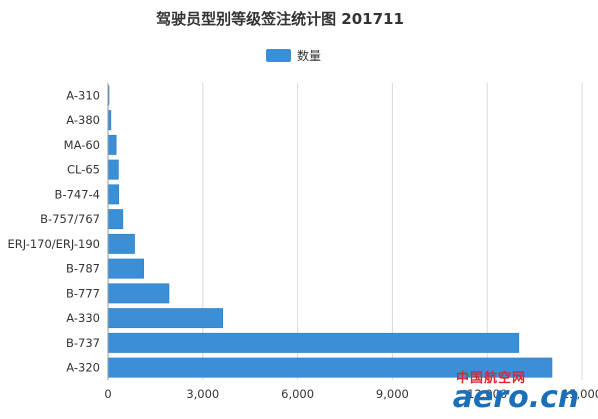 This screenshot has height=419, width=598. Describe the element at coordinates (280, 19) in the screenshot. I see `chart-title: 驾驶员型别等级签注统计图 201711` at that location.